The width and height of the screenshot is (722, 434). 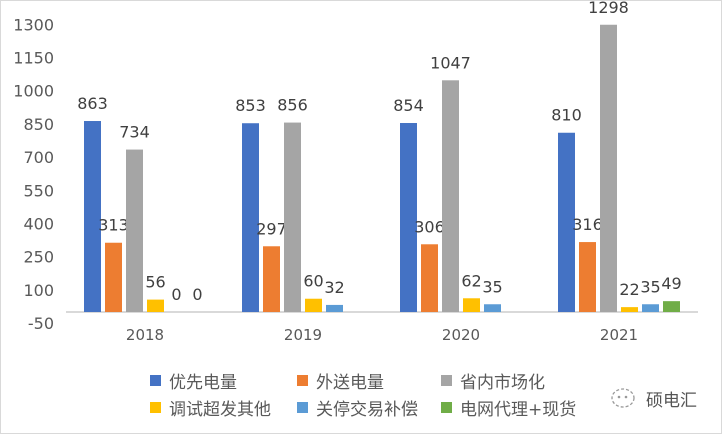 What do you see at coordinates (134, 132) in the screenshot?
I see `data-label: 734` at bounding box center [134, 132].